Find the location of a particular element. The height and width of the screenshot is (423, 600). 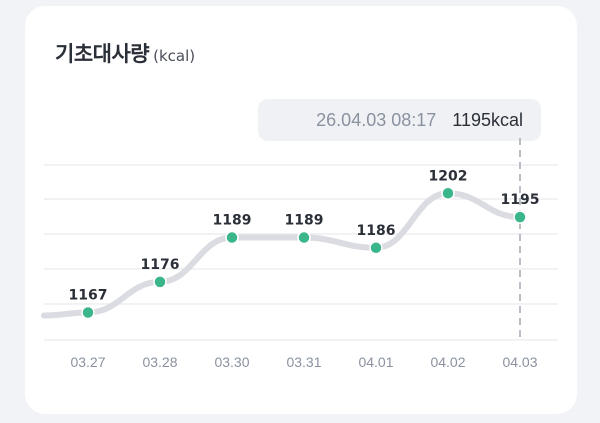

x-tick-label: 04.03 is located at coordinates (519, 362).